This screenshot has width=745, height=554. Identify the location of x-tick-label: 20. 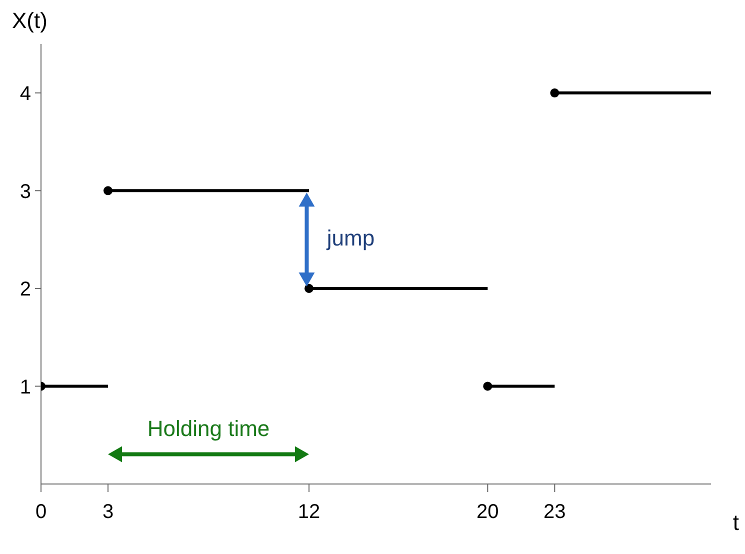
(487, 512).